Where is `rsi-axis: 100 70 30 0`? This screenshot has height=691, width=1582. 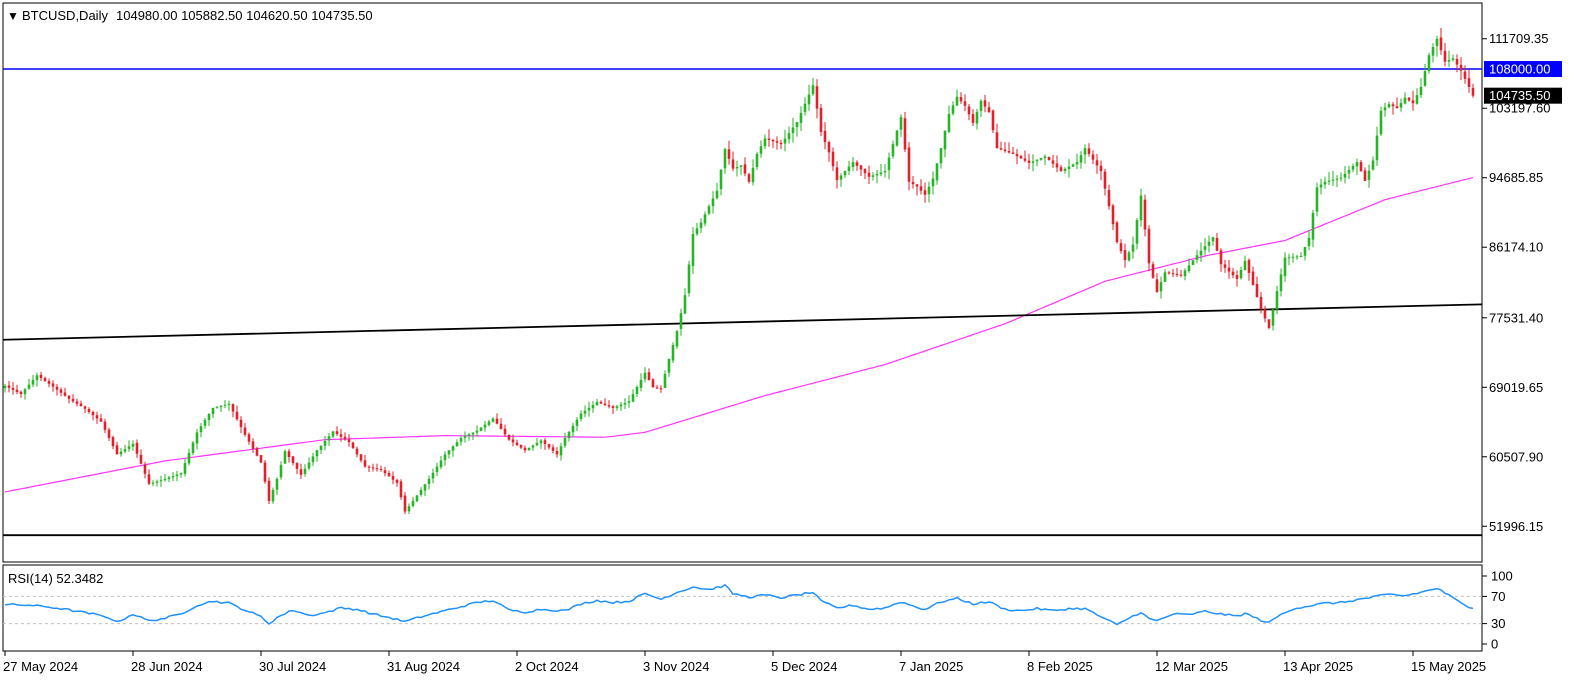 rsi-axis: 100 70 30 0 is located at coordinates (1497, 610).